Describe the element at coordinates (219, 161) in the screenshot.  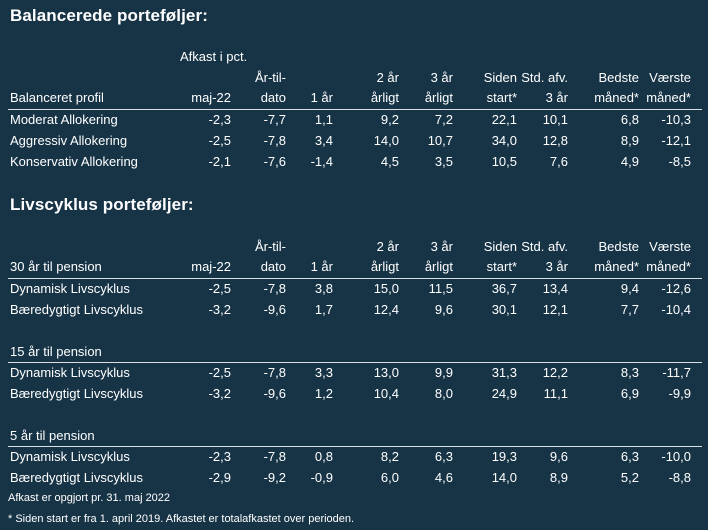
I see `table-cell: -2,1` at that location.